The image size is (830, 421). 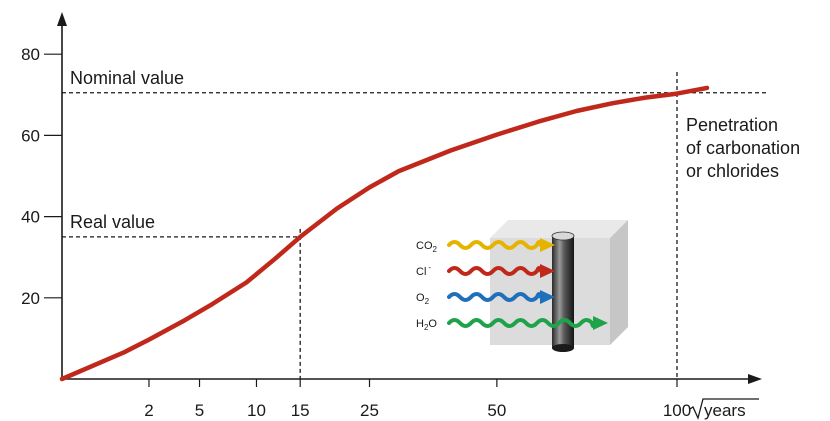 I want to click on sqrt-symbol, so click(x=724, y=409).